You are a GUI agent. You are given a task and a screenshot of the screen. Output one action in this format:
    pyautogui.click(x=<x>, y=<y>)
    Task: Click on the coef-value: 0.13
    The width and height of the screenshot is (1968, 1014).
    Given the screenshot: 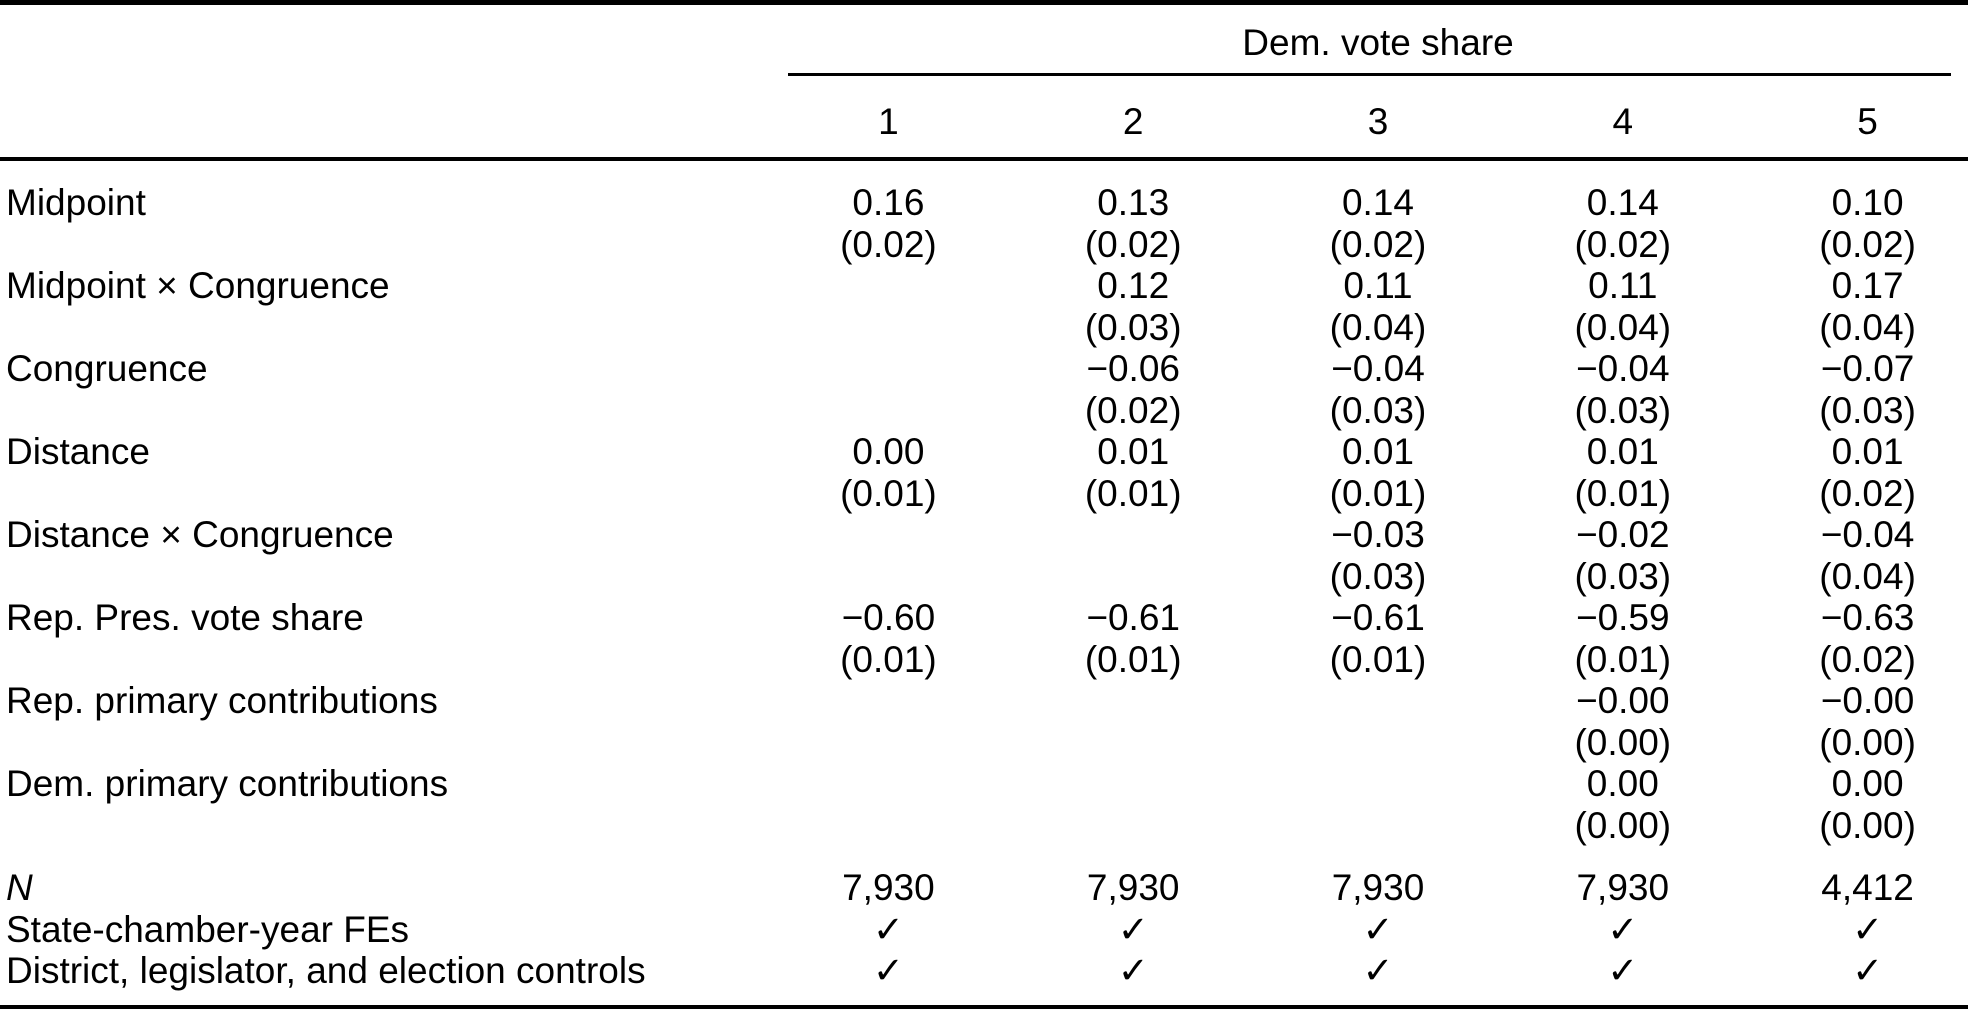 What is the action you would take?
    pyautogui.click(x=1133, y=202)
    